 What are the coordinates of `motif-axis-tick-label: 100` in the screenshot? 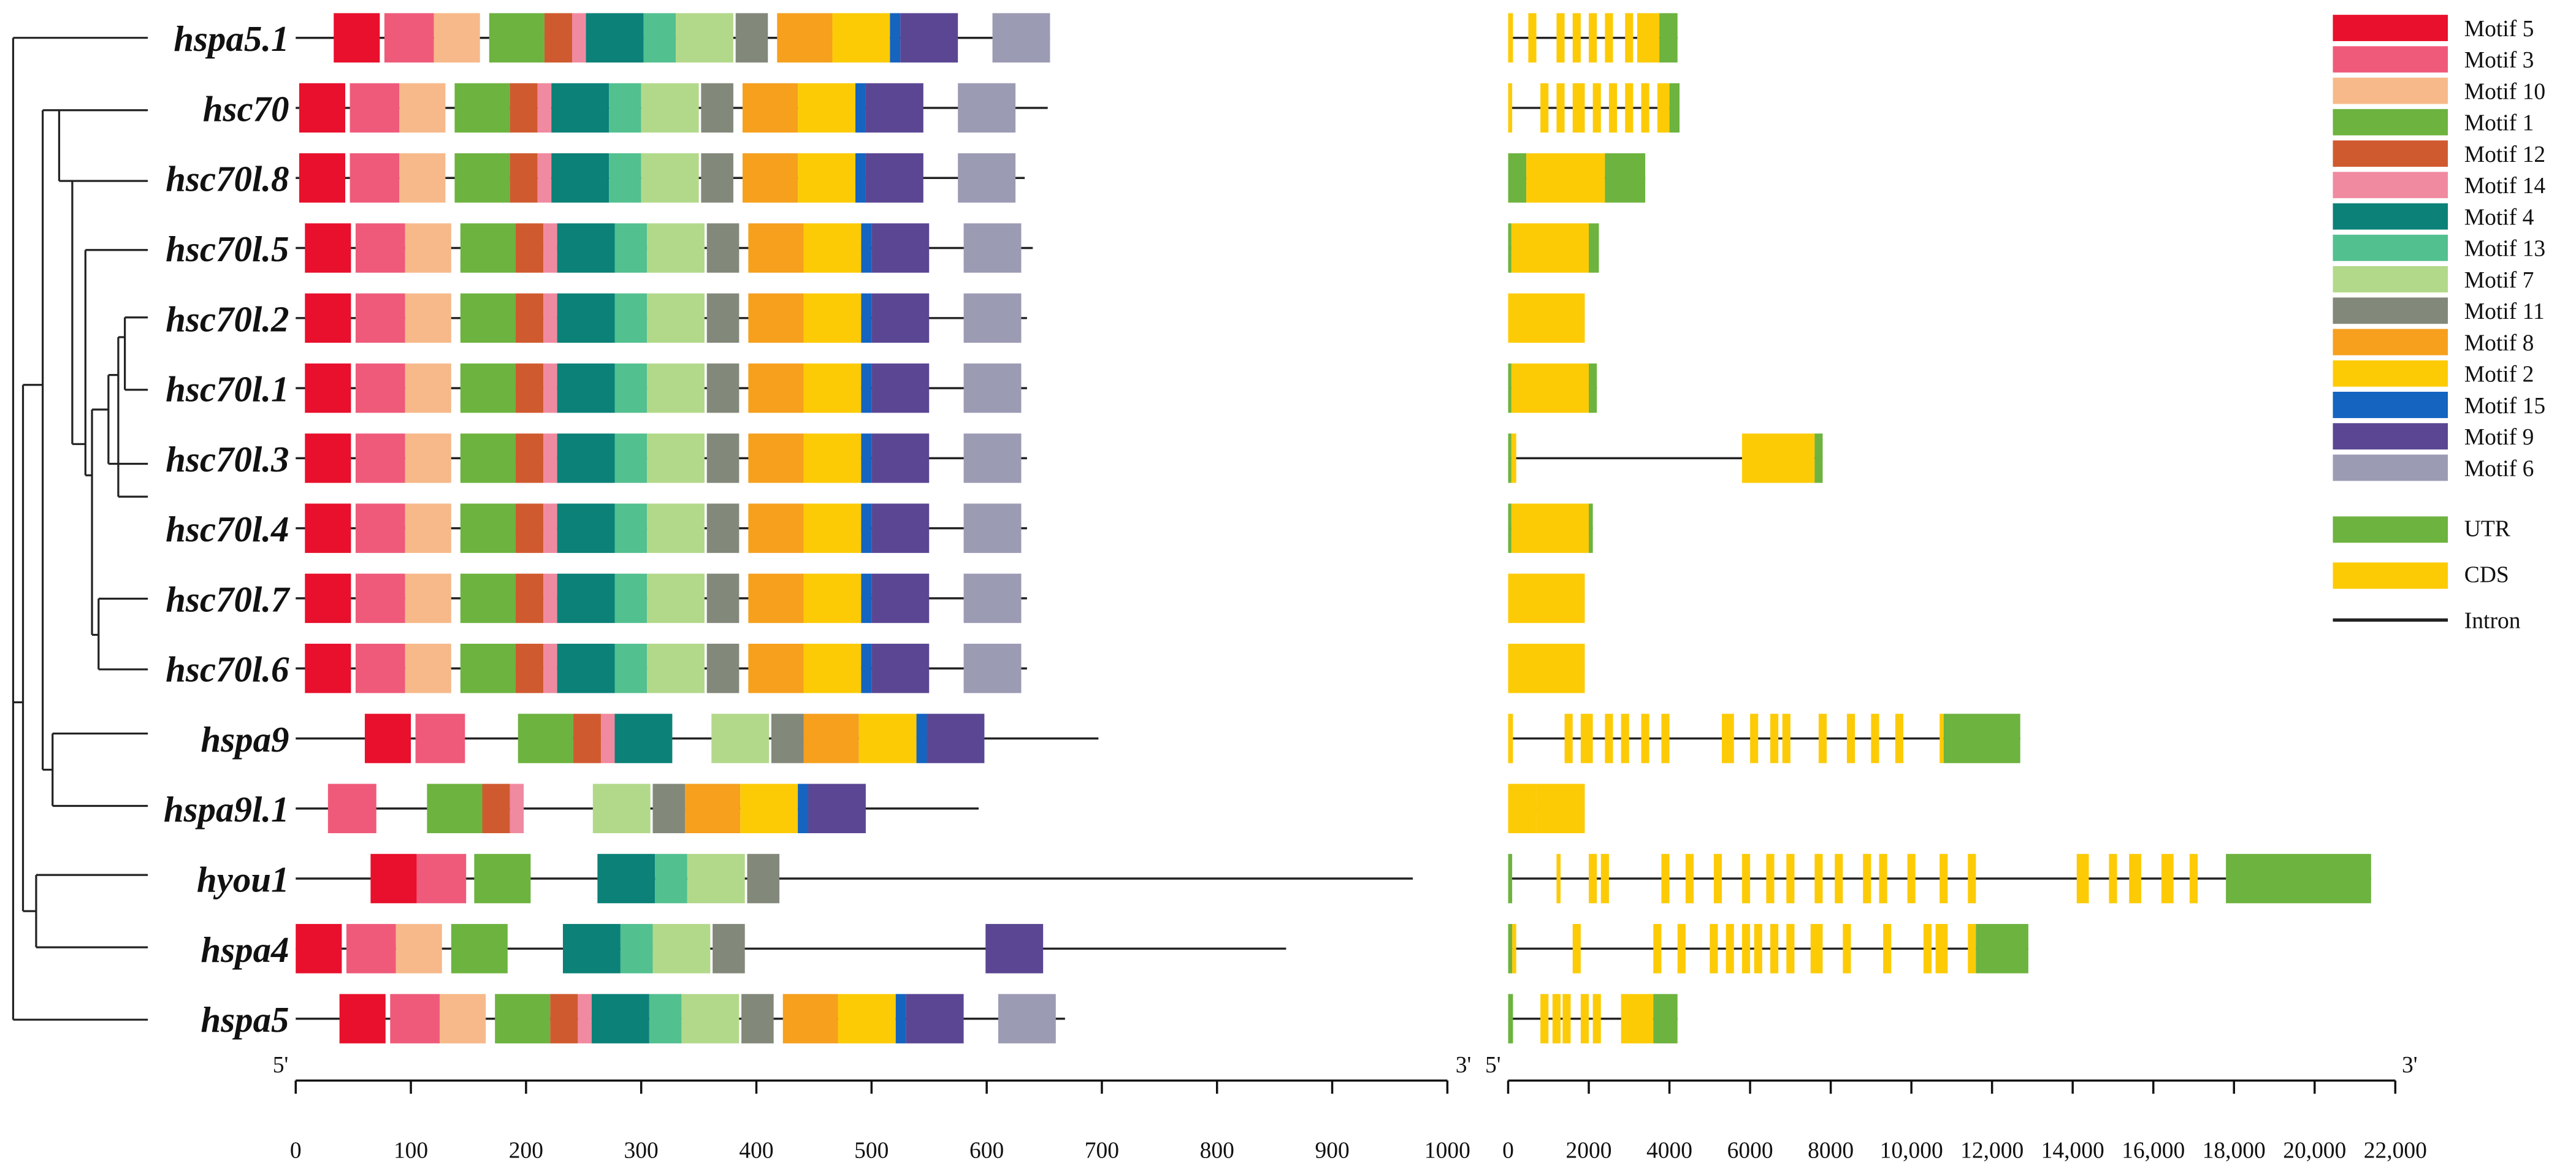 It's located at (411, 1151).